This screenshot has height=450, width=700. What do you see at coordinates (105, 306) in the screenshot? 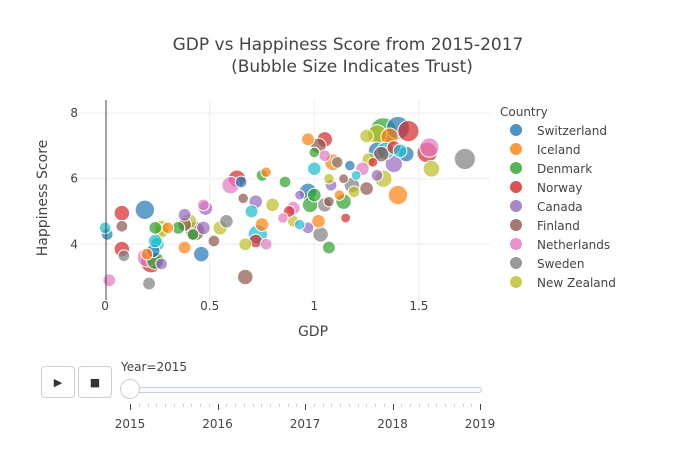
I see `x-tick-label: 0` at bounding box center [105, 306].